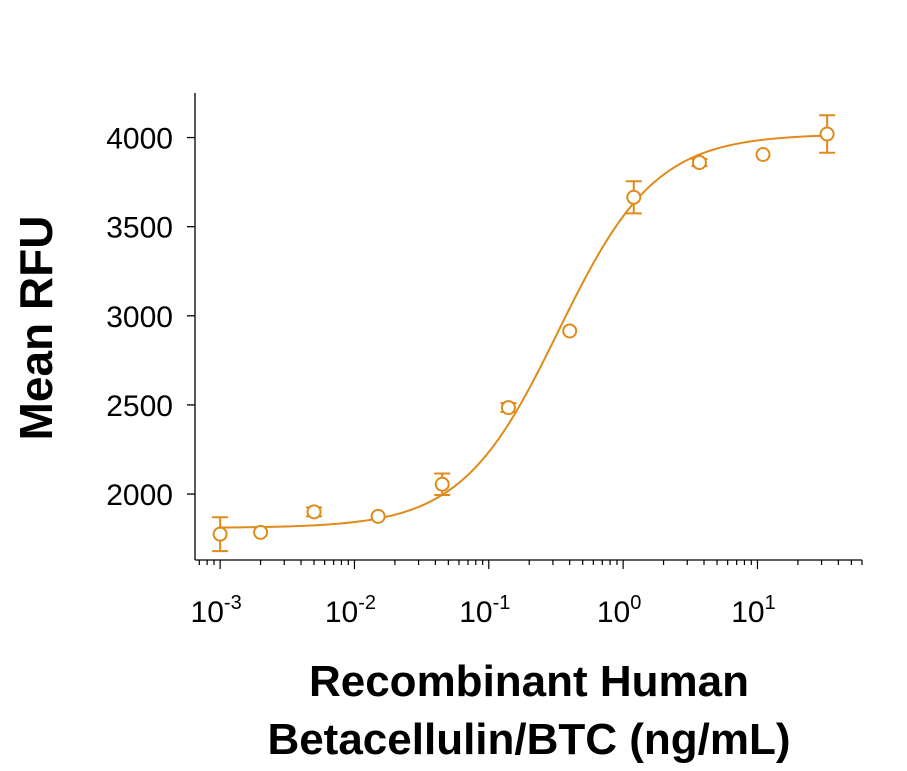 The height and width of the screenshot is (771, 907). Describe the element at coordinates (527, 594) in the screenshot. I see `x-ticks: 10⁻³ 10⁻² 10⁻¹ 10⁰ 10¹` at that location.